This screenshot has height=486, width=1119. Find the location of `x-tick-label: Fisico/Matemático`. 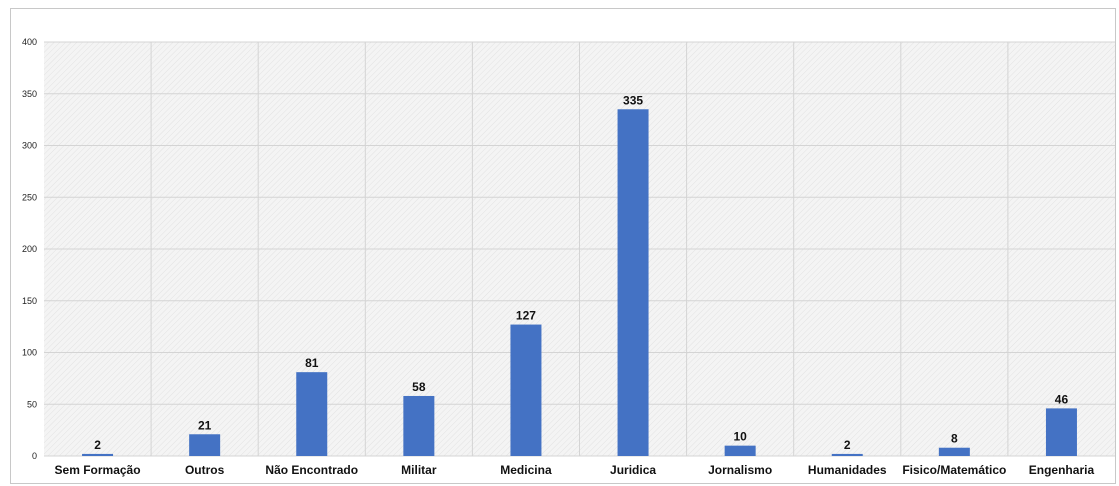

x-tick-label: Fisico/Matemático is located at coordinates (954, 470).